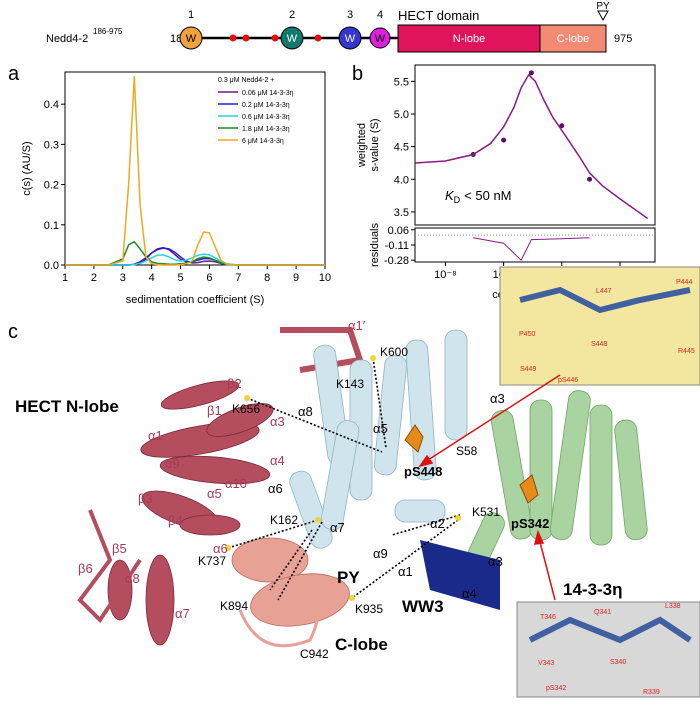 The image size is (700, 705). I want to click on fit-line, so click(531, 146).